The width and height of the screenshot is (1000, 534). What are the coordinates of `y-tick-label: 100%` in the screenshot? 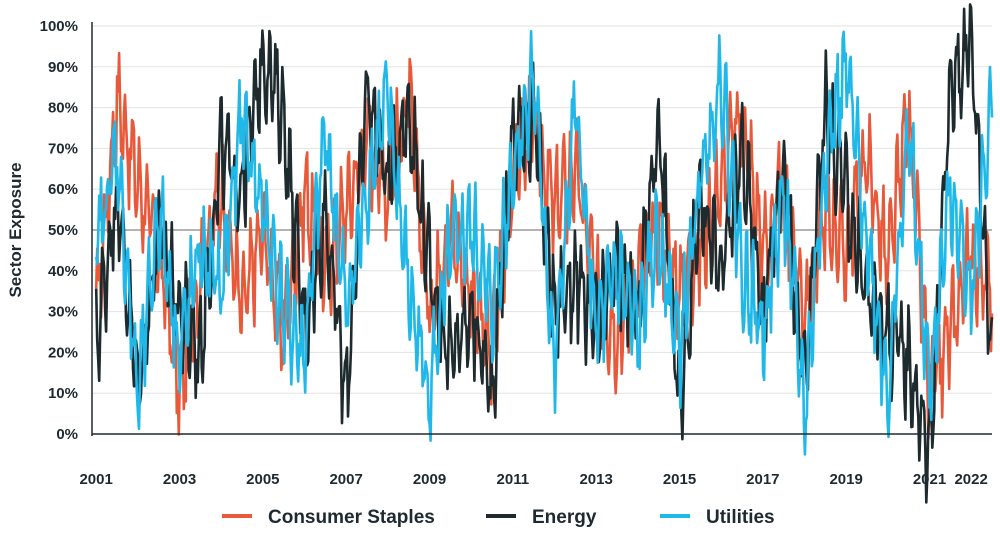 It's located at (59, 26).